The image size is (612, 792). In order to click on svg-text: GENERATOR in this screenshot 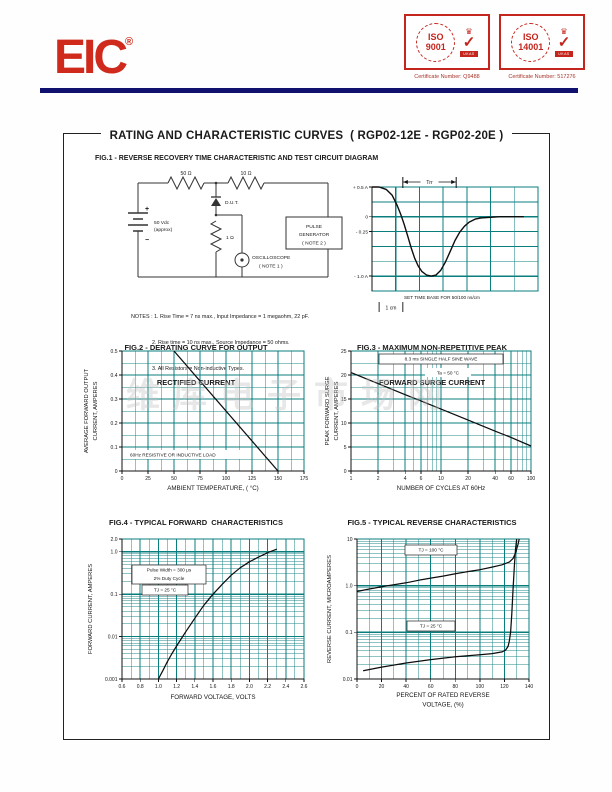, I will do `click(314, 235)`.